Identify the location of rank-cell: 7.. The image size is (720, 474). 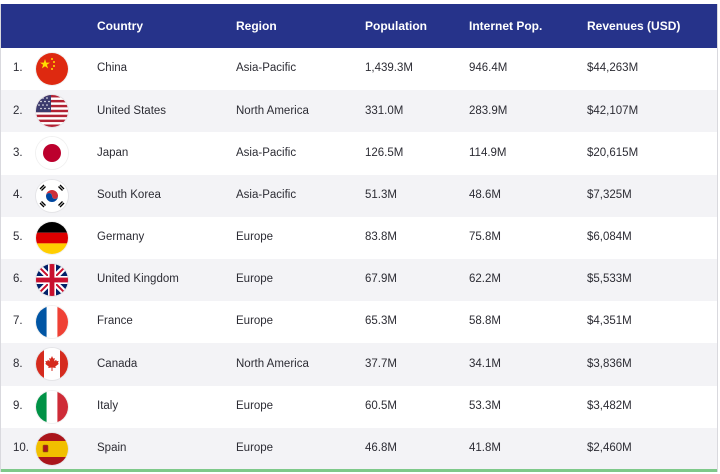
(18, 321).